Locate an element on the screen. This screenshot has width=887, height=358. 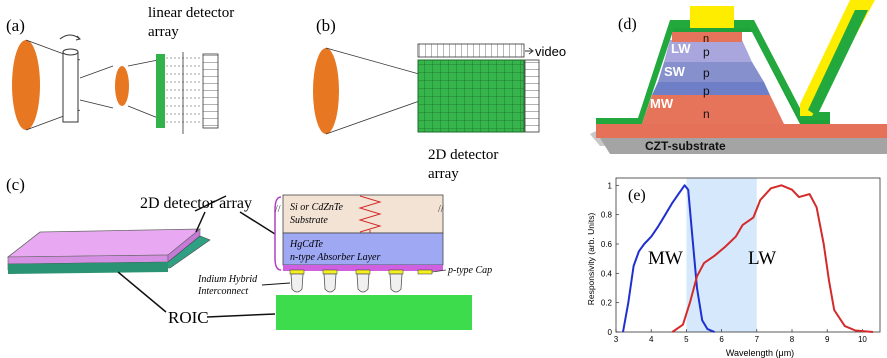
panel-e-plot-frame is located at coordinates (748, 255).